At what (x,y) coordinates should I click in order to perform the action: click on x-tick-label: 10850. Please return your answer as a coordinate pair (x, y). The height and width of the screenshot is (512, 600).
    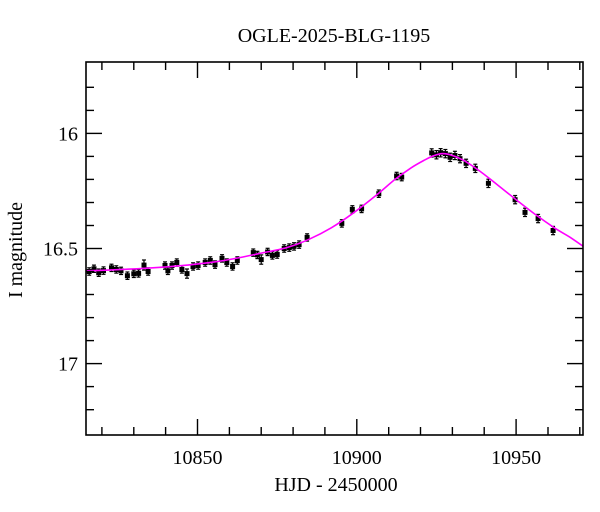
    Looking at the image, I should click on (198, 458).